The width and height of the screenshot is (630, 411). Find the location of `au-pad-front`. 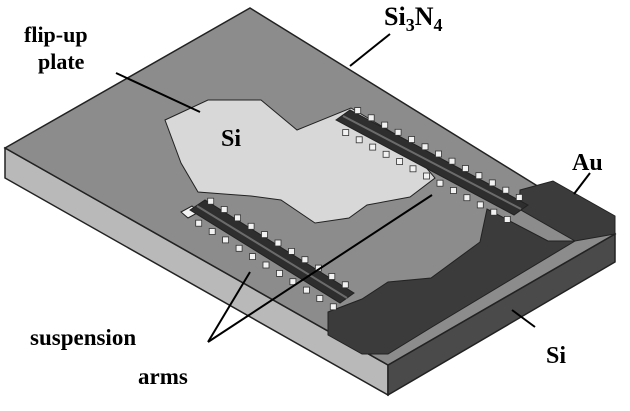

au-pad-front is located at coordinates (452, 281).